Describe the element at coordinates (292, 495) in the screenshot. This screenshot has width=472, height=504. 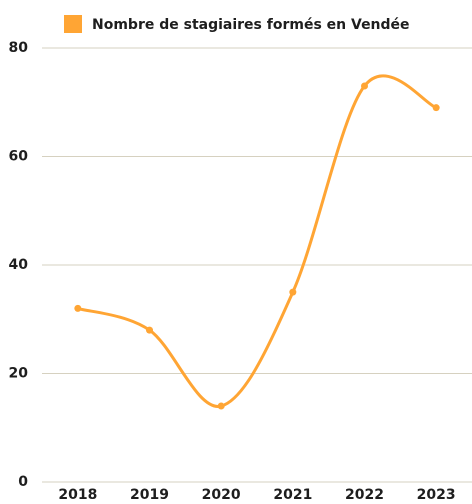
I see `x-tick-label: 2021` at that location.